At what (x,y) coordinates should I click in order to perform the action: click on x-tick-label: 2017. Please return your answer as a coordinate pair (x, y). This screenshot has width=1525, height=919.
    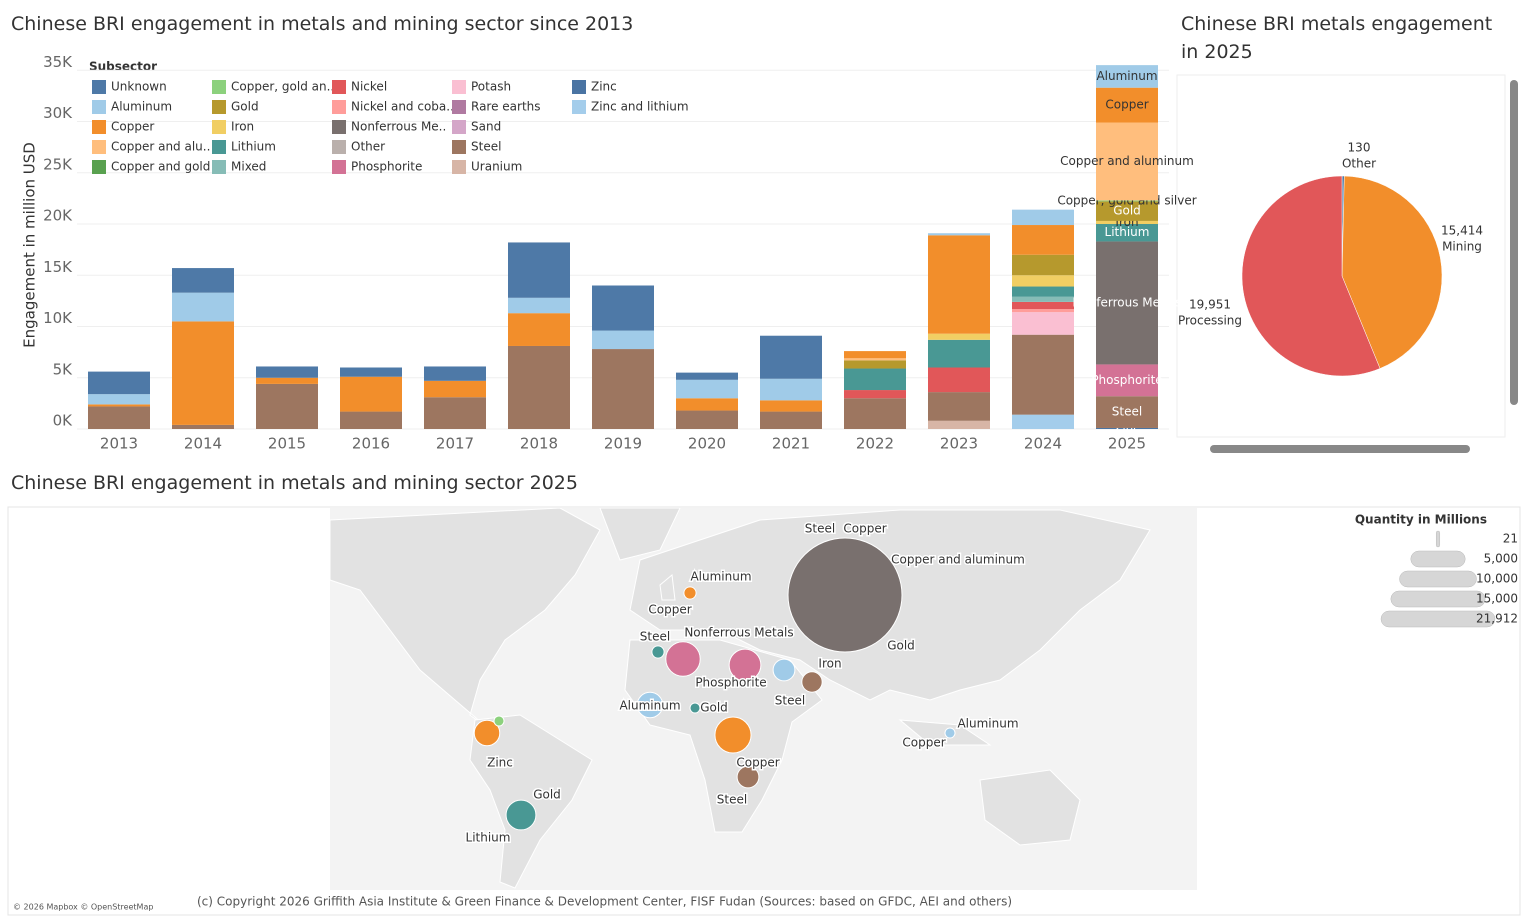
    Looking at the image, I should click on (455, 444).